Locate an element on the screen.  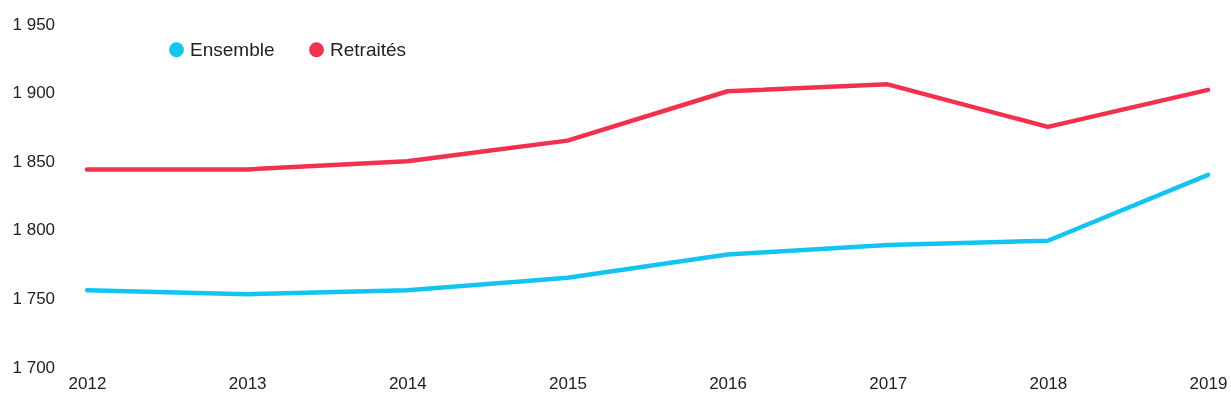
y-tick-label: 1 900 is located at coordinates (34, 93).